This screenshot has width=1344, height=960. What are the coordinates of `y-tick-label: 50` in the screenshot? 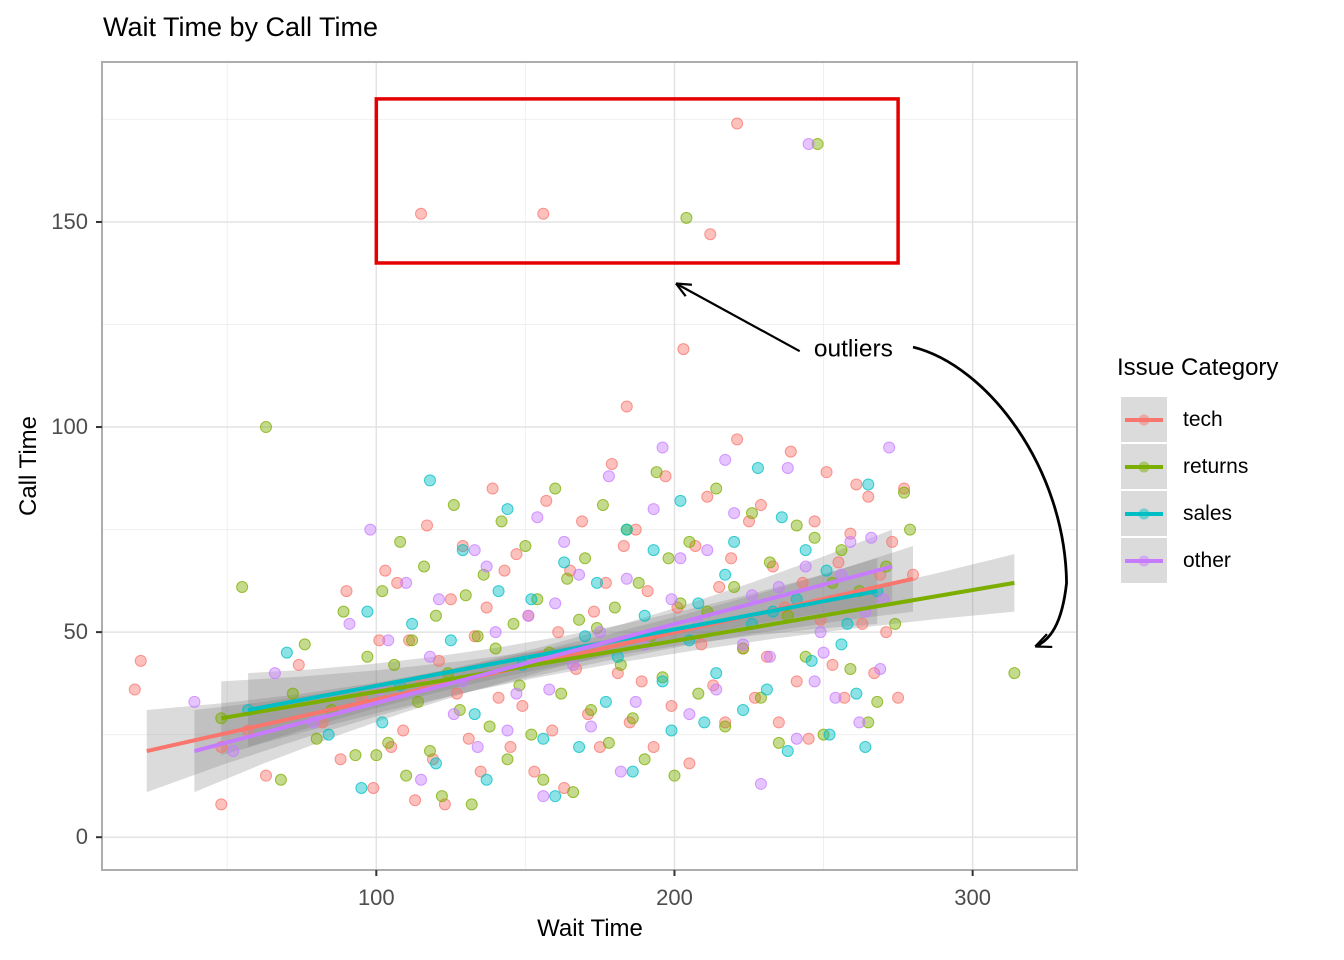 It's located at (76, 631).